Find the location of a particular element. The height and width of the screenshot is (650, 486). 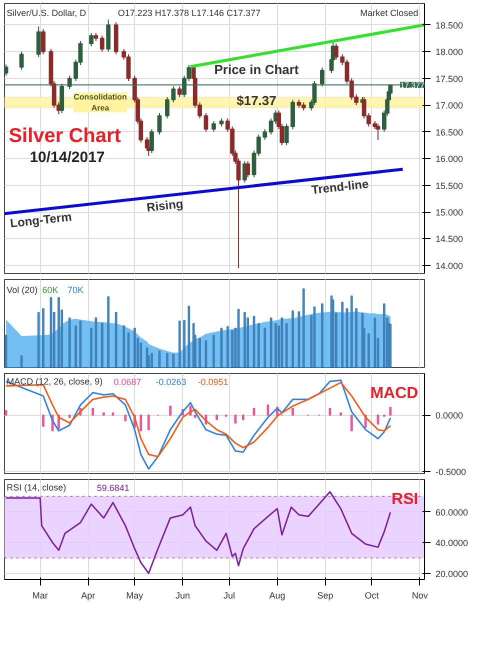

y-tick-label: 60.0000 is located at coordinates (452, 512).